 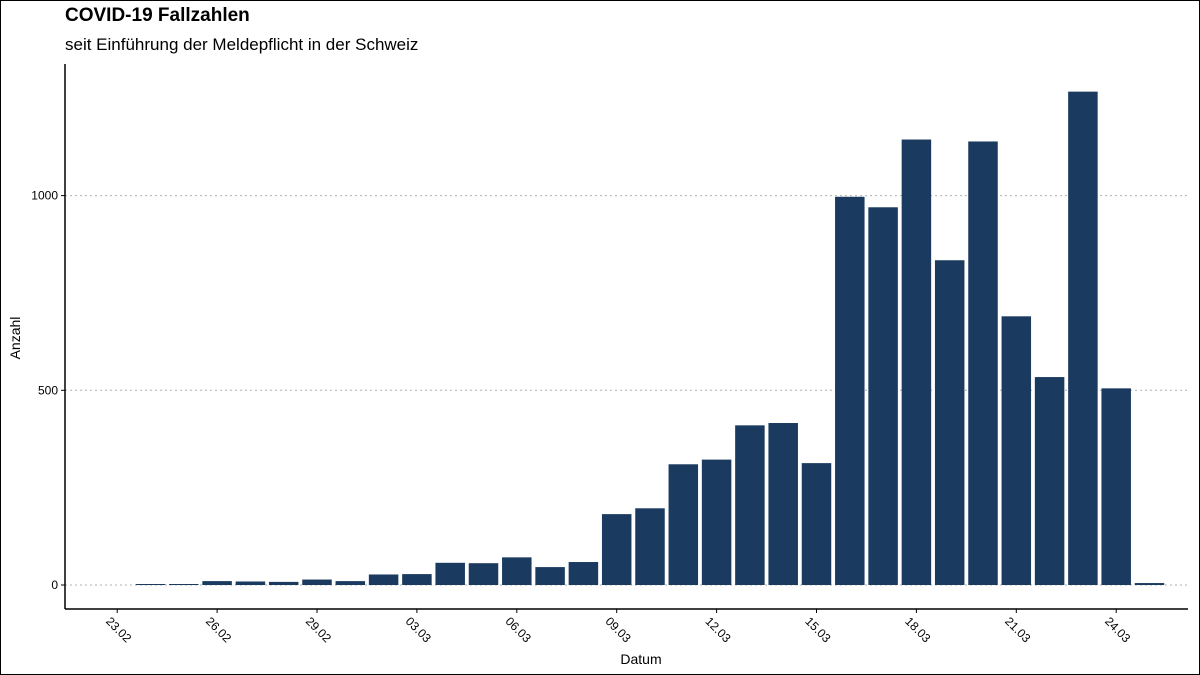 I want to click on x-axis-title: Datum, so click(x=640, y=659).